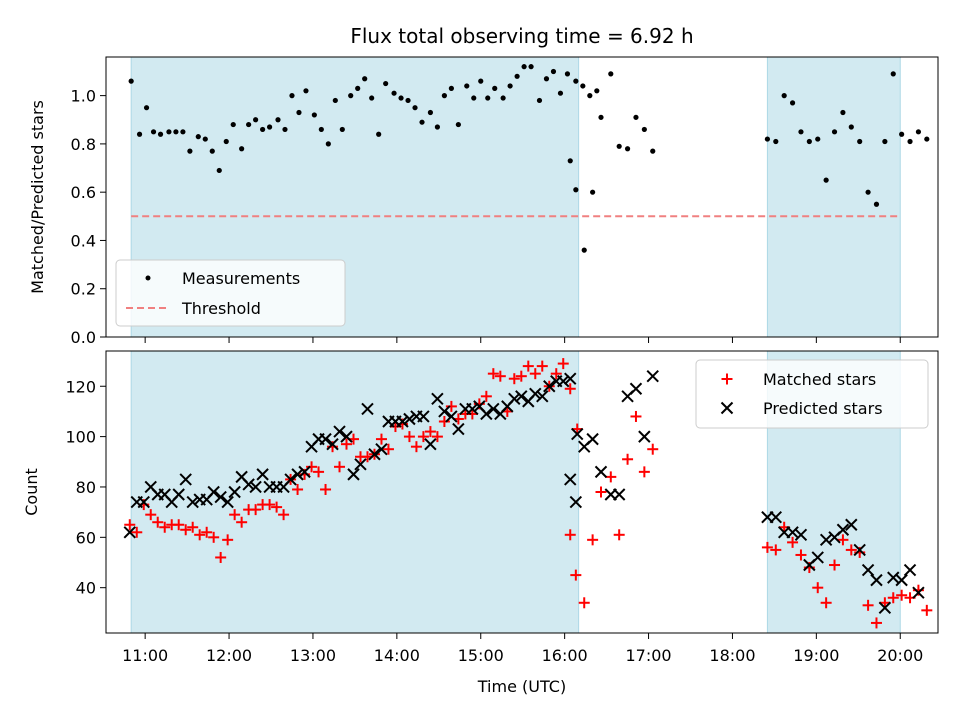  I want to click on top-legend-box, so click(230, 293).